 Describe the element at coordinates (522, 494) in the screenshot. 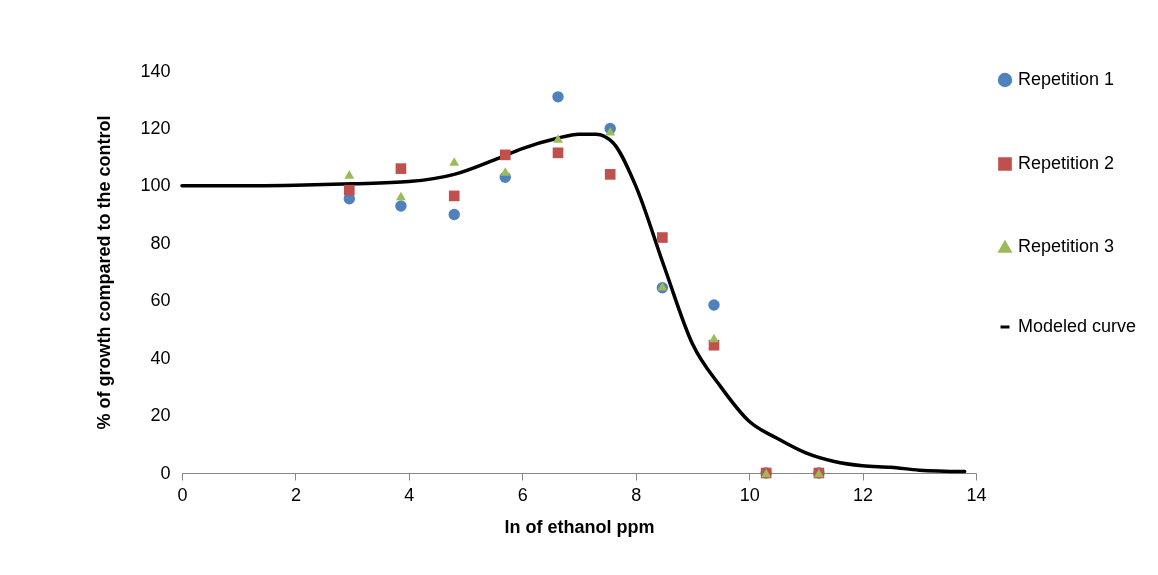

I see `x-tick-label: 6` at that location.